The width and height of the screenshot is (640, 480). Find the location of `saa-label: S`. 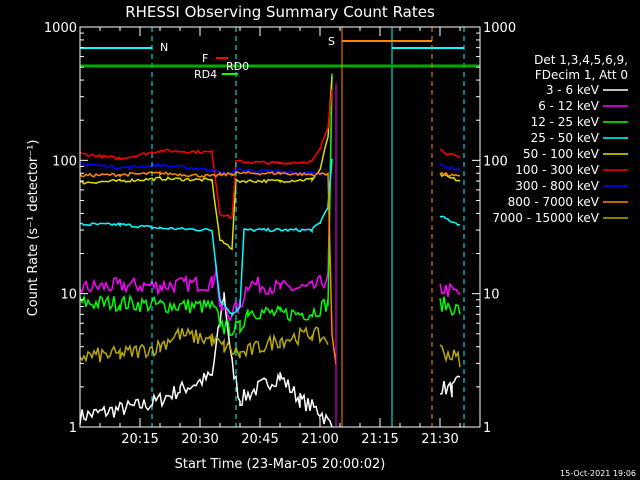

saa-label: S is located at coordinates (331, 41).